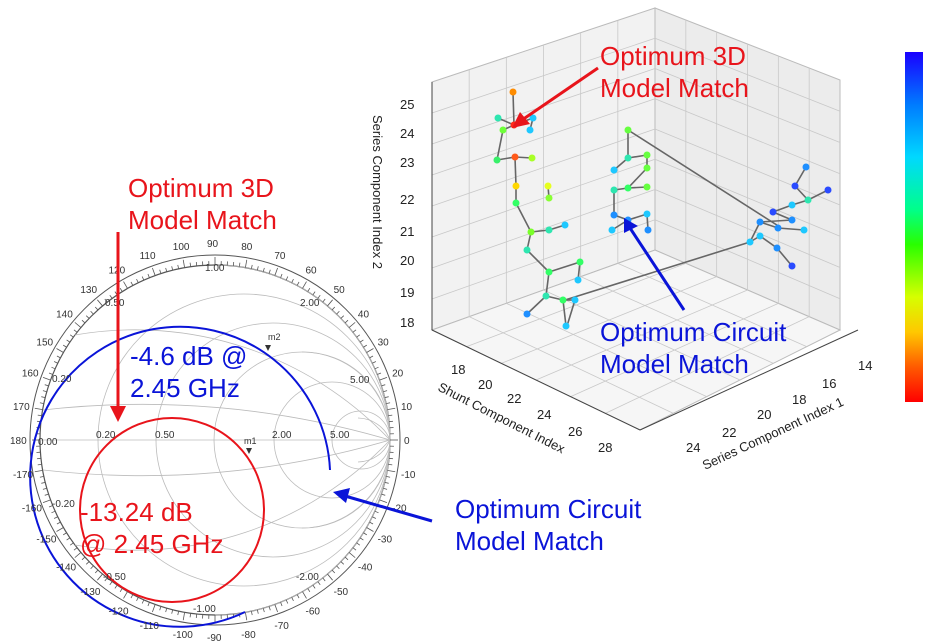 This screenshot has width=947, height=644. What do you see at coordinates (407, 231) in the screenshot?
I see `z-tick-21: 21` at bounding box center [407, 231].